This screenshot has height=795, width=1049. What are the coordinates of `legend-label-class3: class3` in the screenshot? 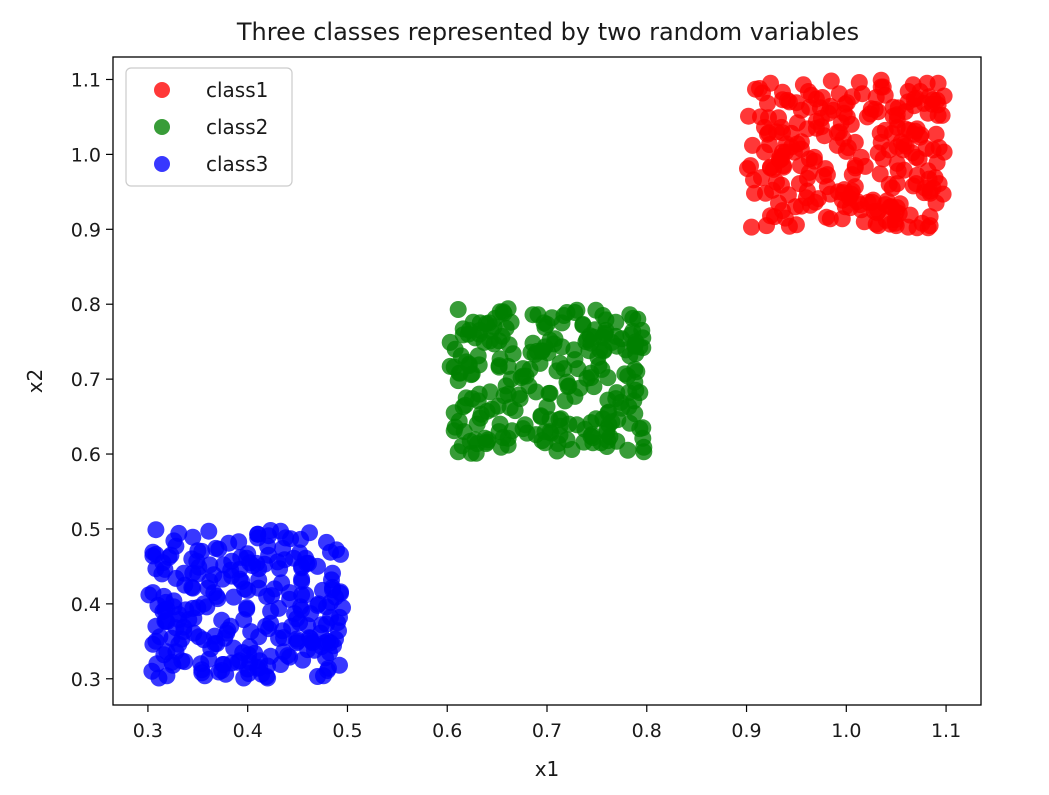 It's located at (237, 164).